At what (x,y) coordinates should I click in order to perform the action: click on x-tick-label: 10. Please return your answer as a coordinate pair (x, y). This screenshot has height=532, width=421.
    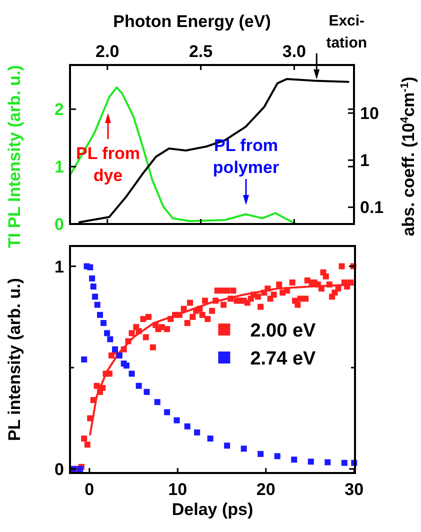
    Looking at the image, I should click on (178, 489).